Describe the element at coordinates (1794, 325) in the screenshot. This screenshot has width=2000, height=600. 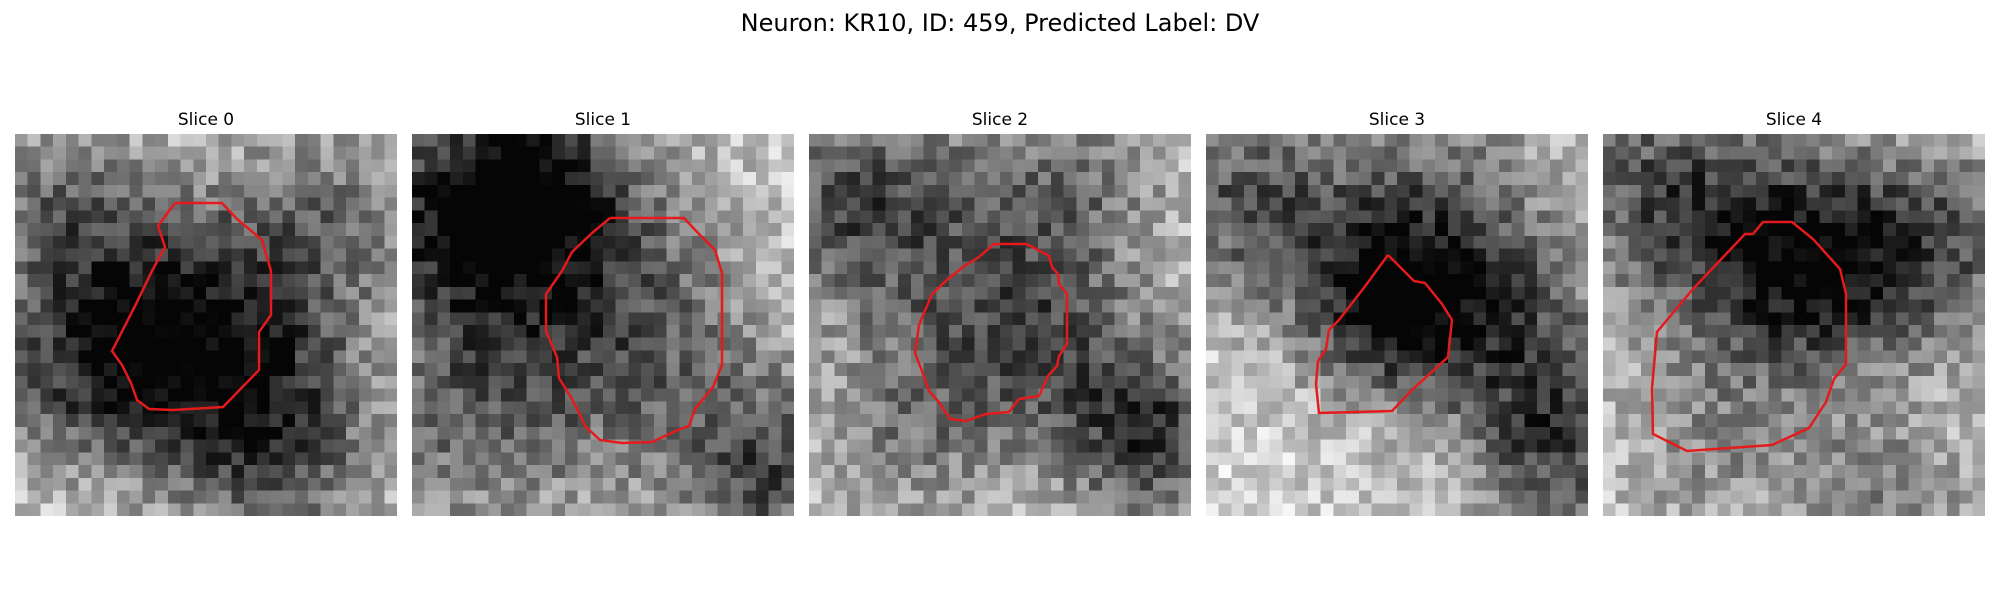
I see `microscopy-image` at that location.